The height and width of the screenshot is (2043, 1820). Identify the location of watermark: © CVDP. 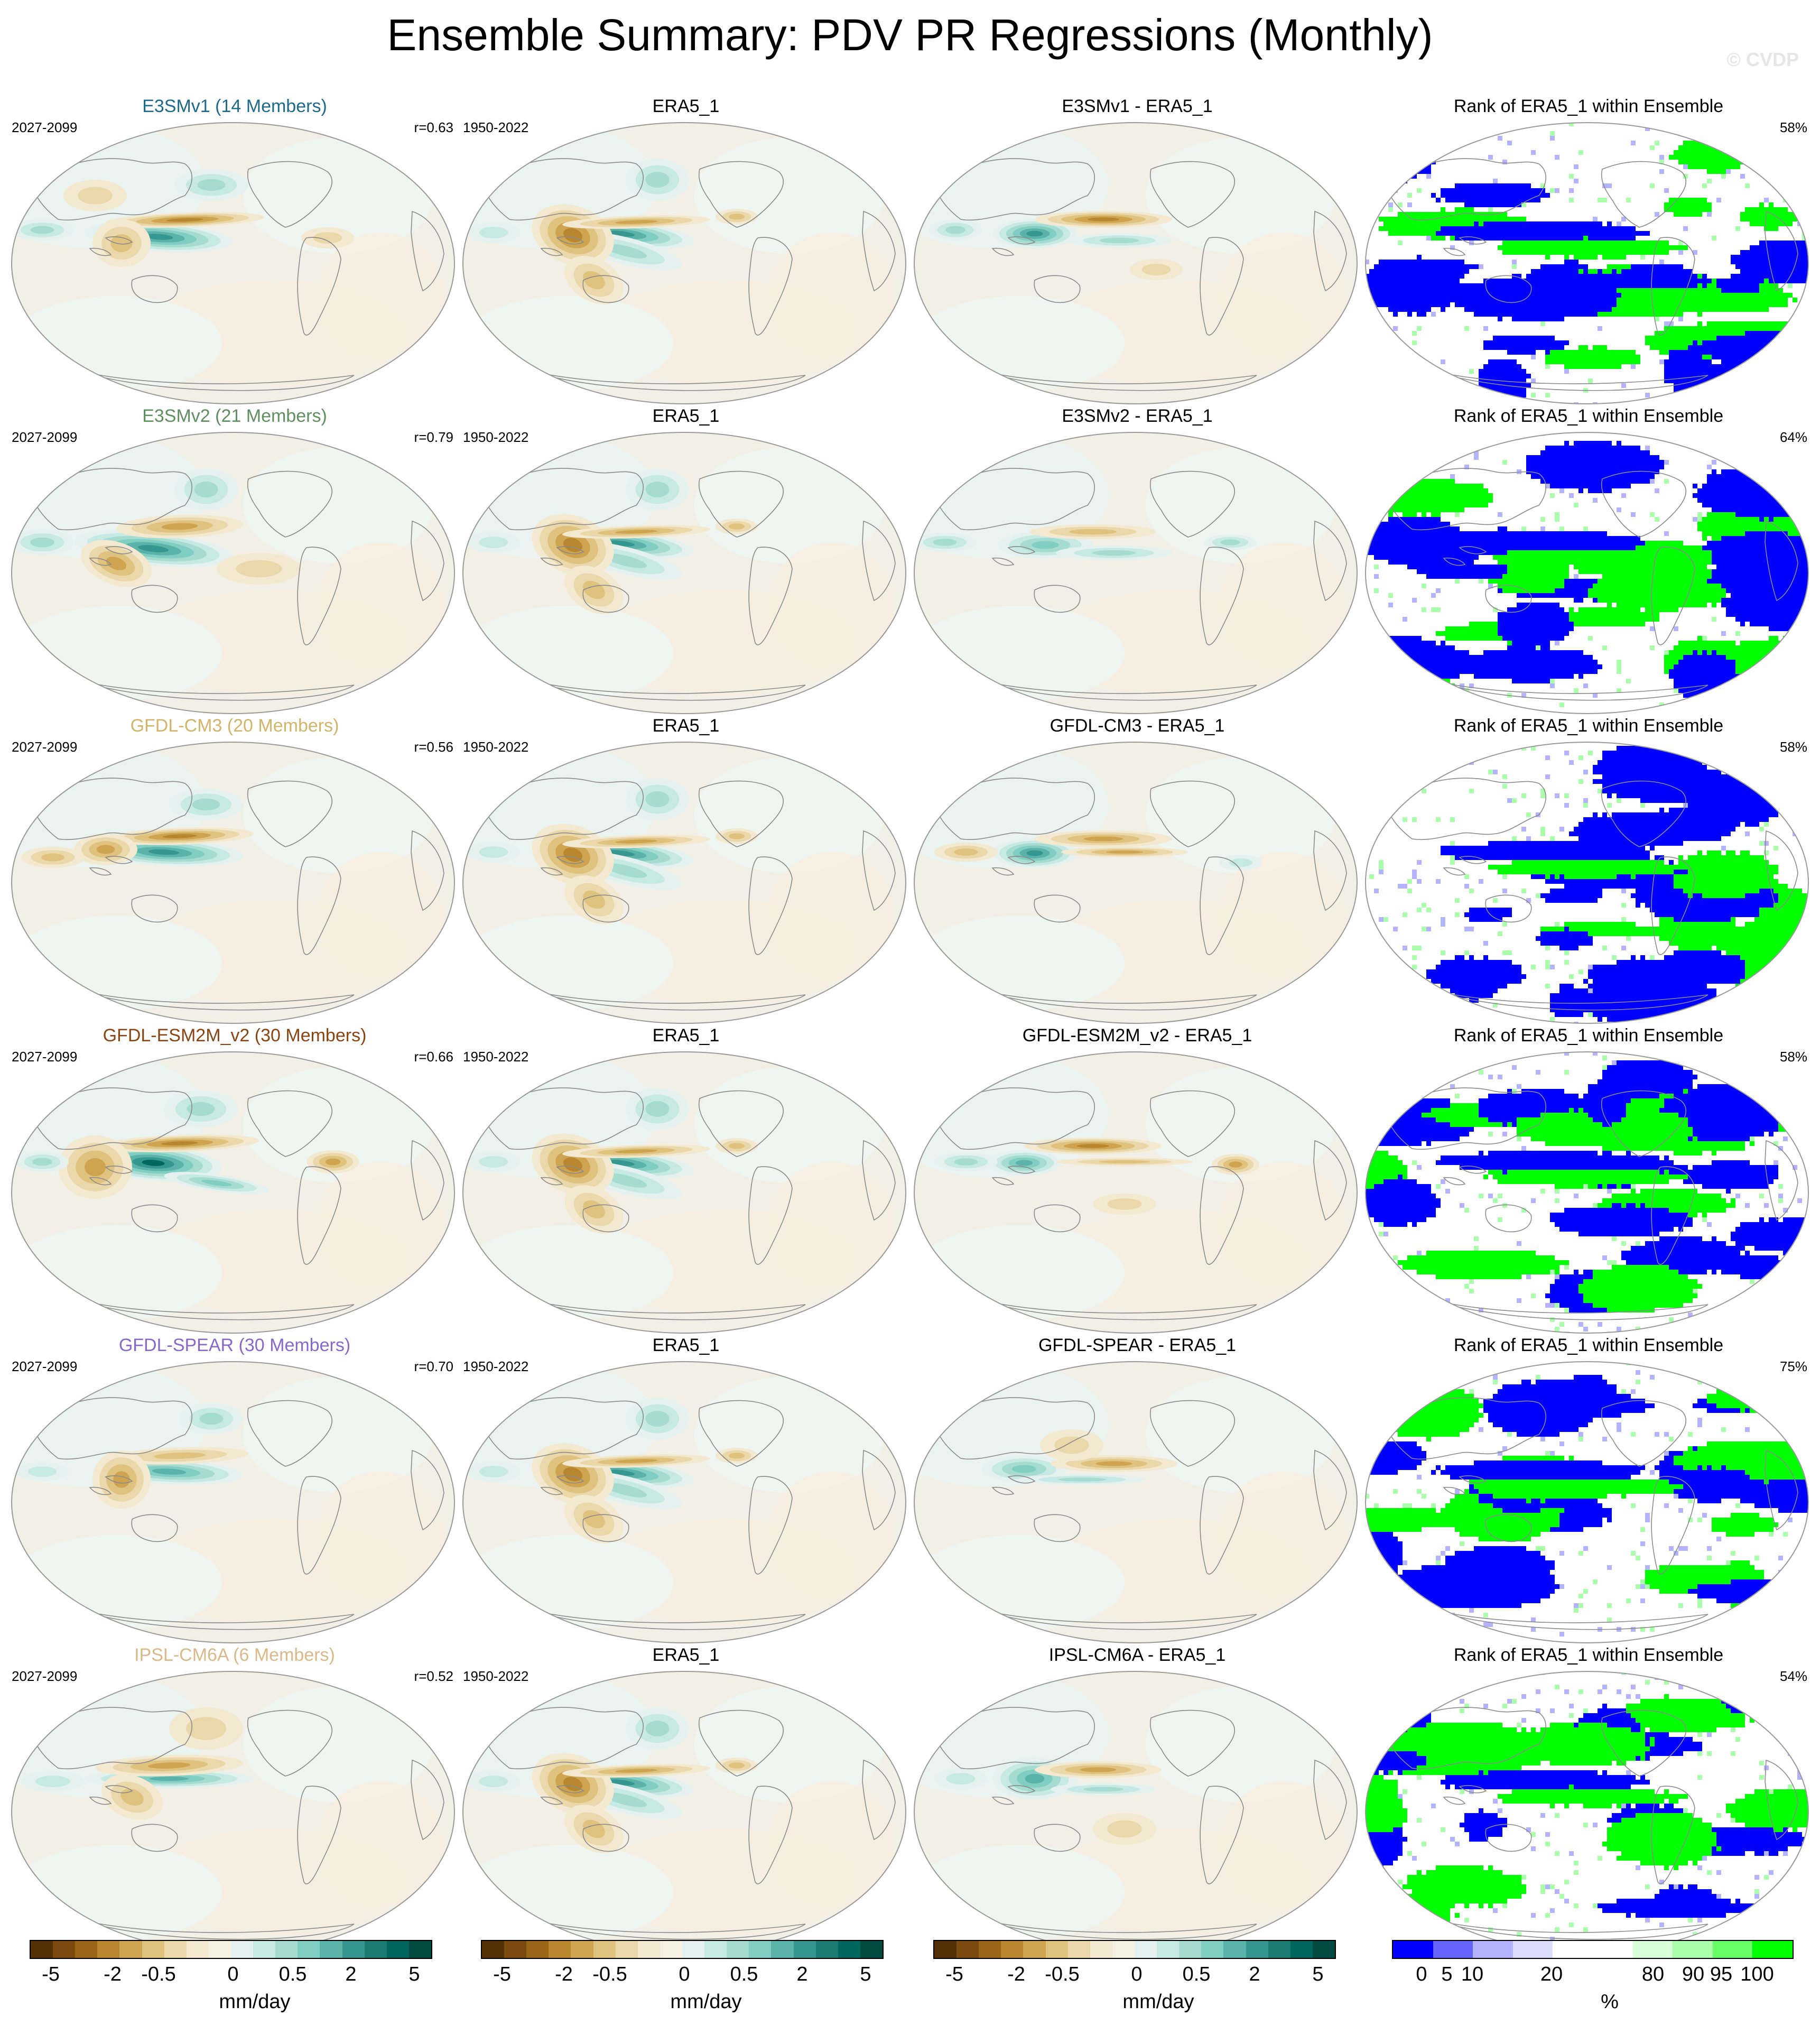
(1762, 60).